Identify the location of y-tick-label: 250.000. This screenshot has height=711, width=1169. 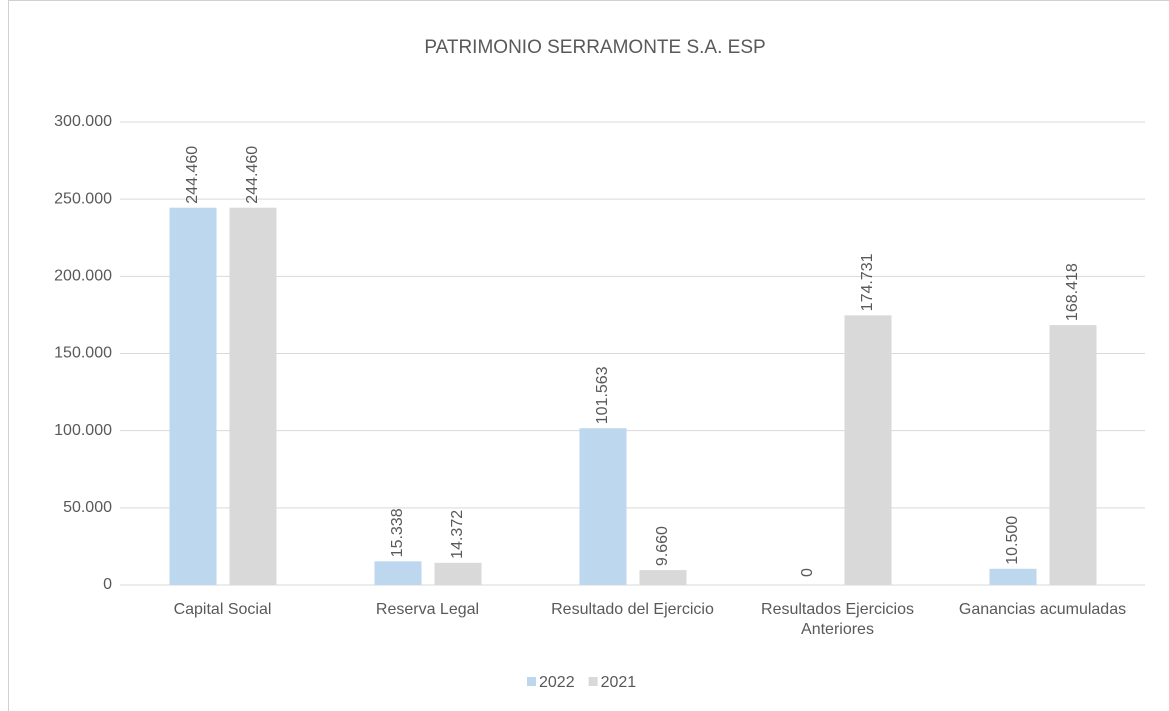
(83, 198).